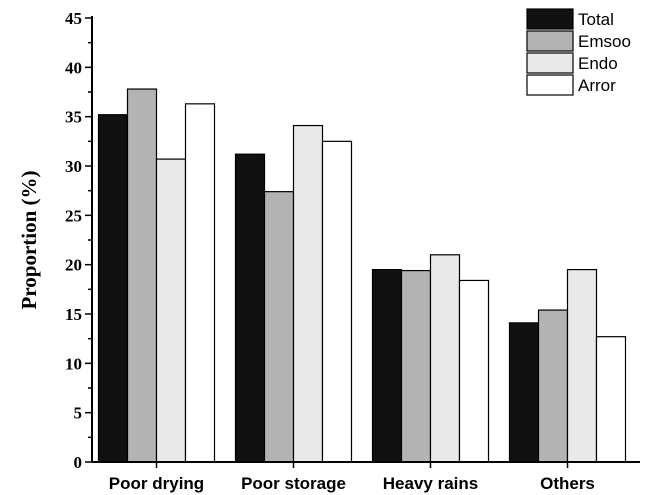  Describe the element at coordinates (73, 166) in the screenshot. I see `y-tick-label: 30` at that location.